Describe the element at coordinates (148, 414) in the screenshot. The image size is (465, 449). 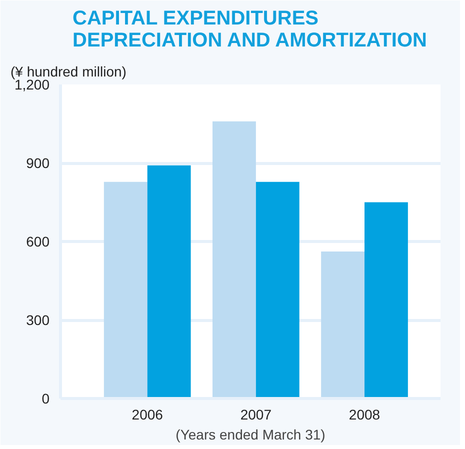
I see `x-tick-label: 2006` at that location.